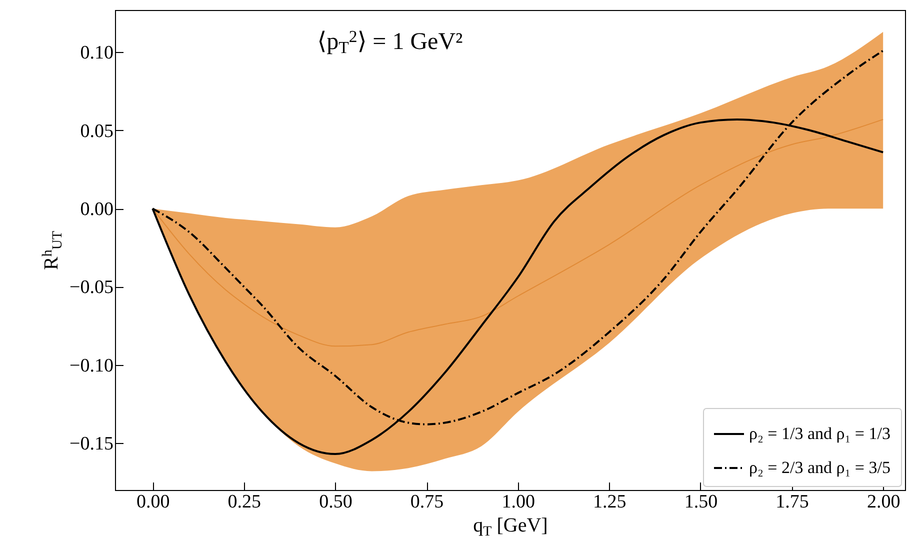 Image resolution: width=912 pixels, height=556 pixels. I want to click on x-tick-label: 1.50, so click(701, 502).